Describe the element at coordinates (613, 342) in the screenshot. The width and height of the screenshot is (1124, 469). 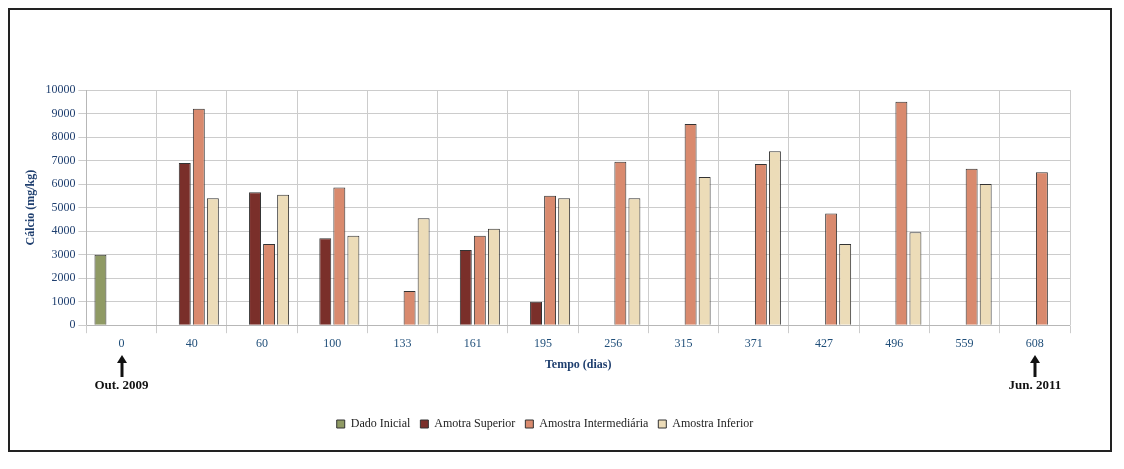
I see `x-tick-label: 256` at that location.